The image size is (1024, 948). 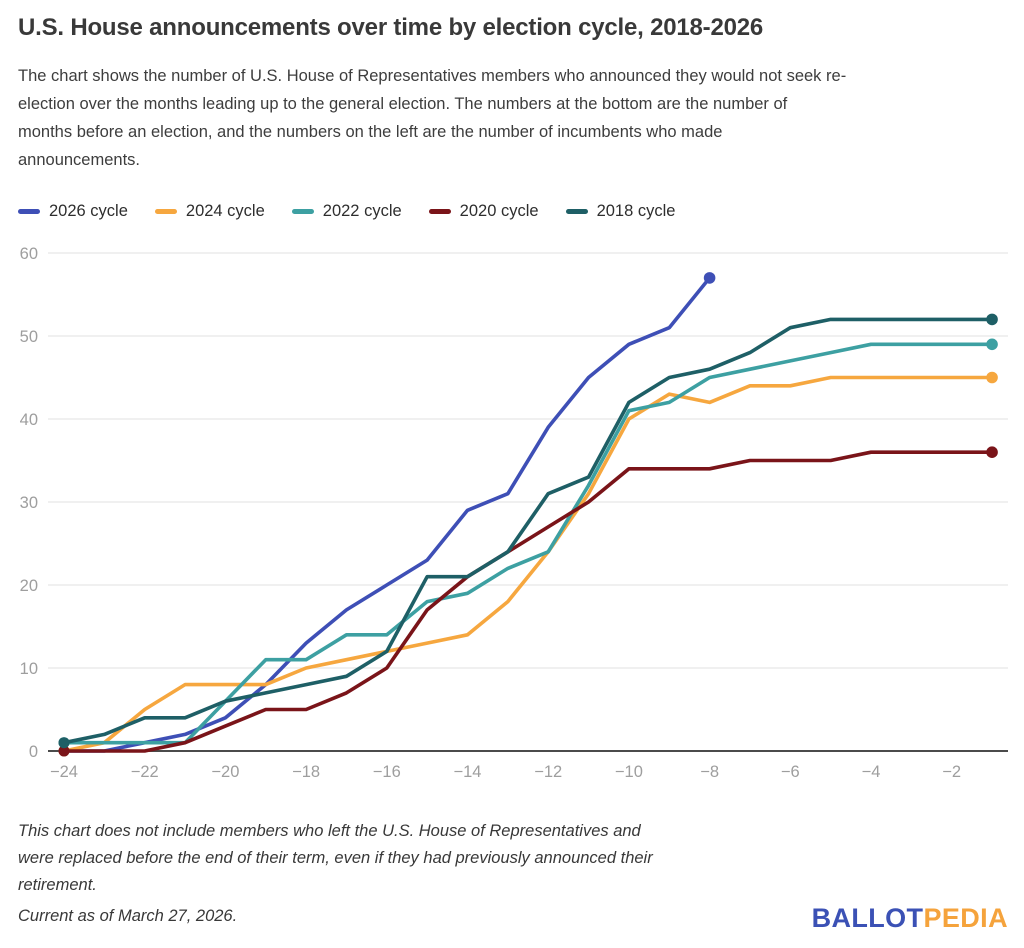 What do you see at coordinates (145, 772) in the screenshot?
I see `x-tick-label: −22` at bounding box center [145, 772].